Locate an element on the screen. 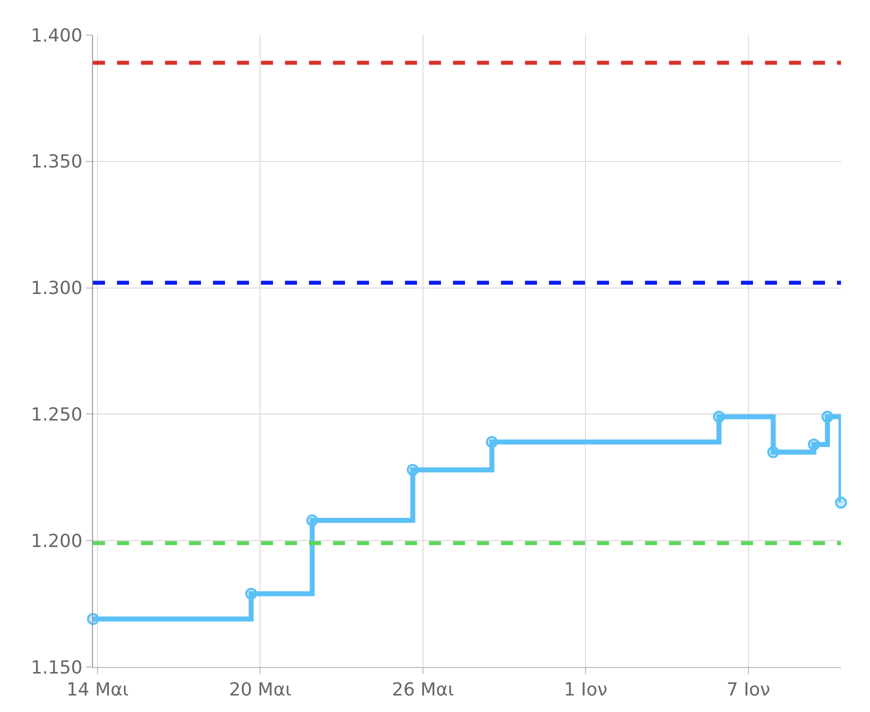  y-tick-label: 1.200 is located at coordinates (56, 541).